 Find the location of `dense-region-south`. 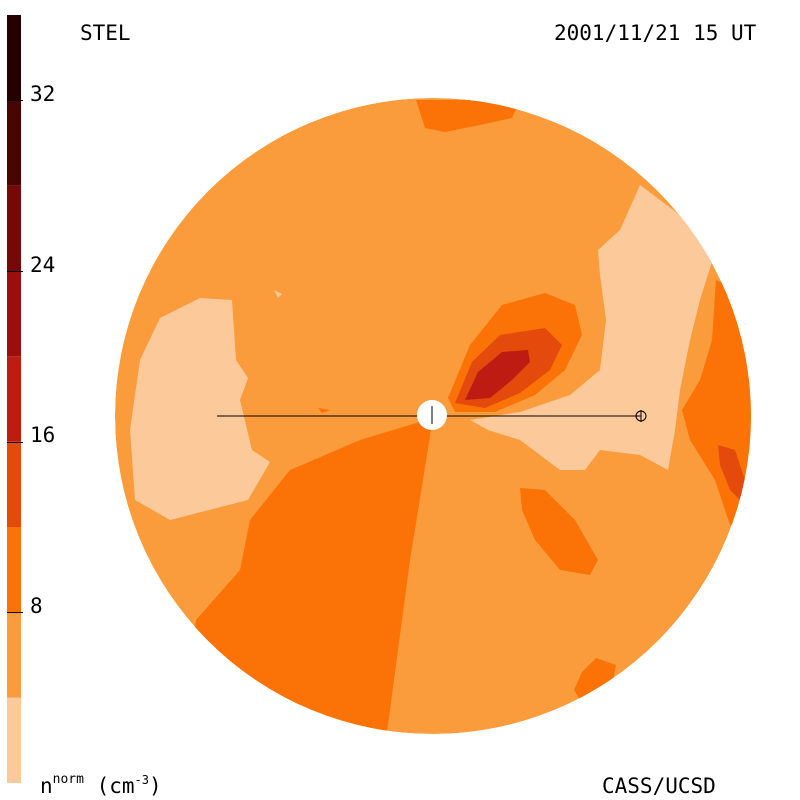

dense-region-south is located at coordinates (595, 679).